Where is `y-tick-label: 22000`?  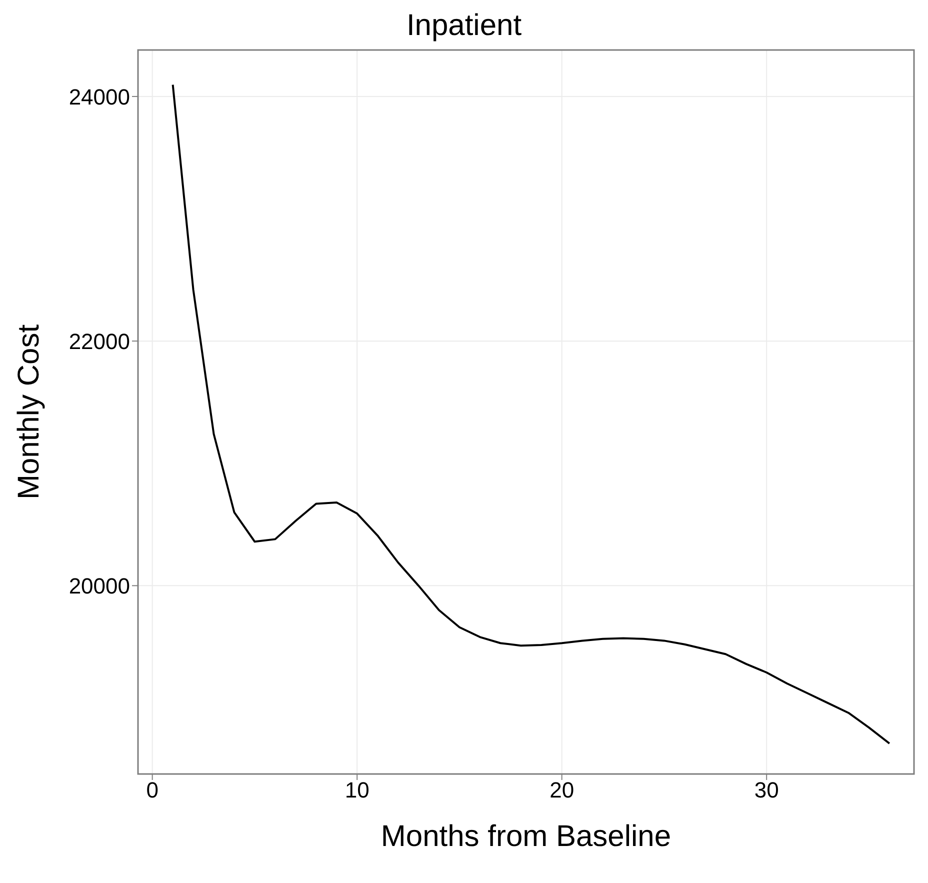
y-tick-label: 22000 is located at coordinates (99, 341).